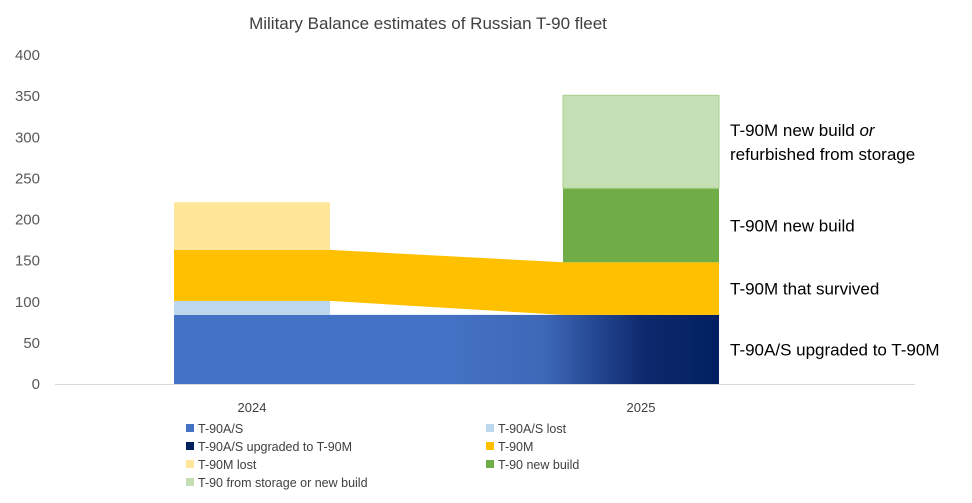 The width and height of the screenshot is (972, 503). I want to click on annotation-line: T-90A/S upgraded to T-90M, so click(834, 349).